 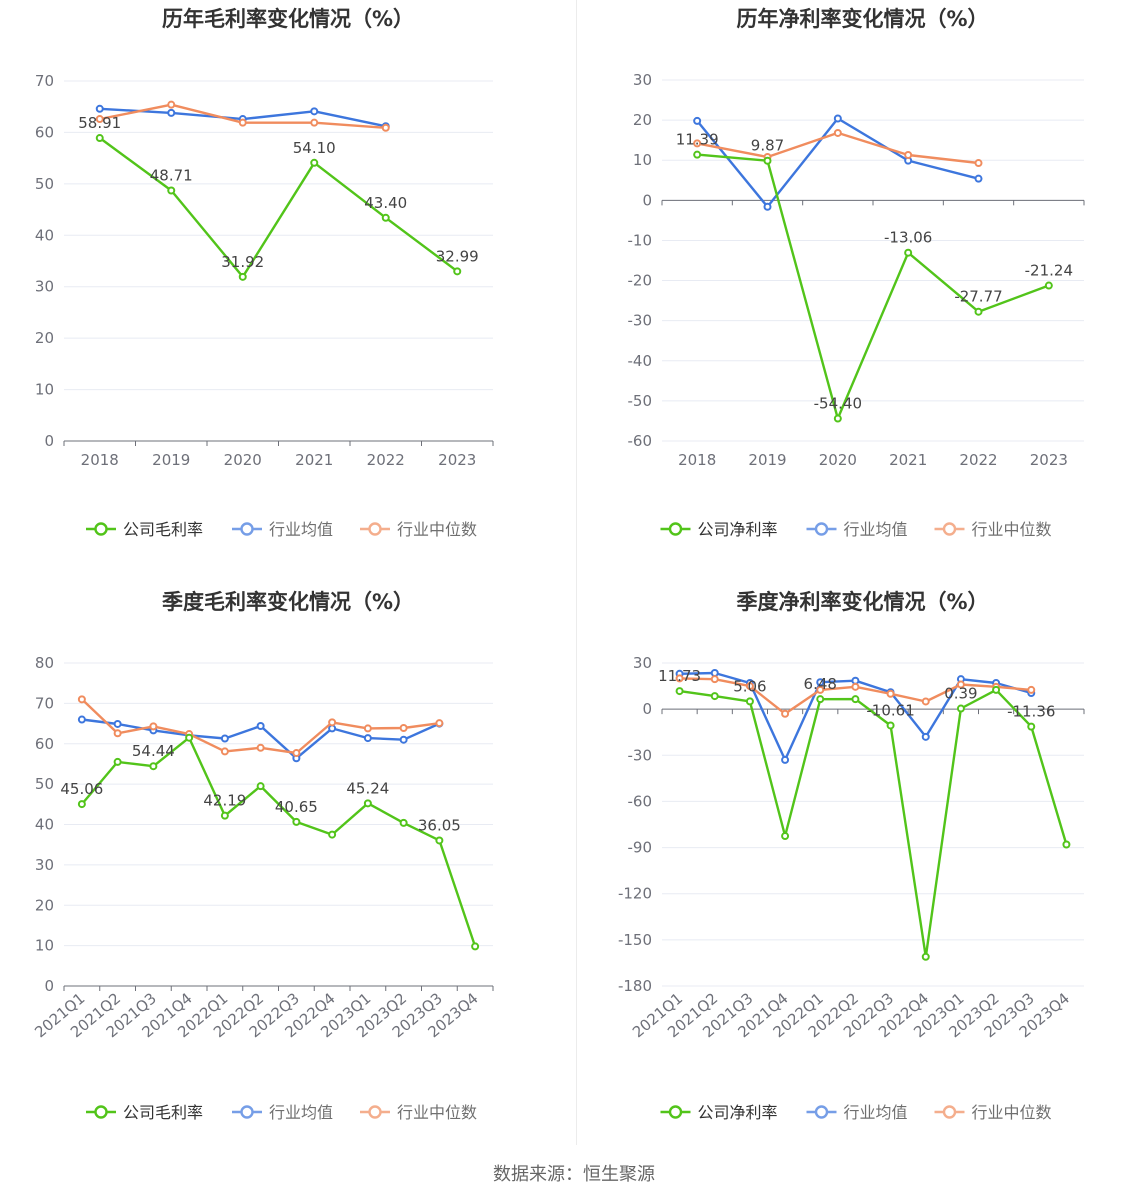 What do you see at coordinates (640, 801) in the screenshot?
I see `y-tick-label: -60` at bounding box center [640, 801].